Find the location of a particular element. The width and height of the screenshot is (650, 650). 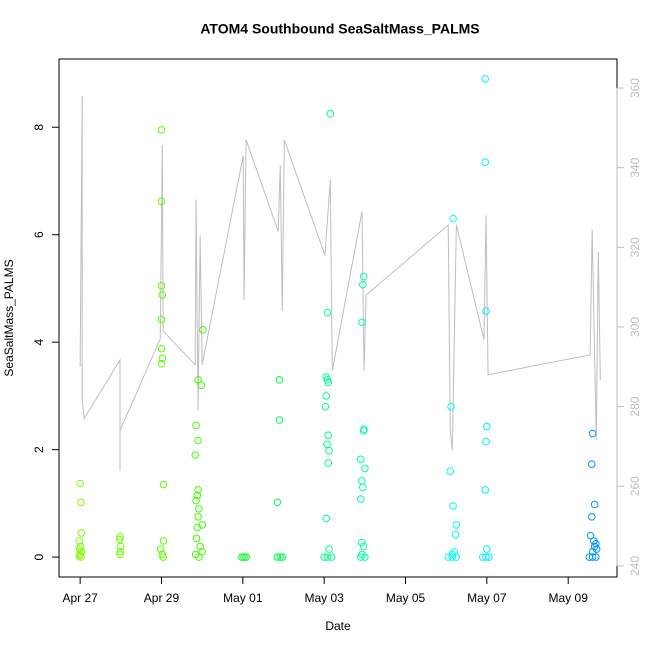

x-tick-label: May 05 is located at coordinates (406, 598).